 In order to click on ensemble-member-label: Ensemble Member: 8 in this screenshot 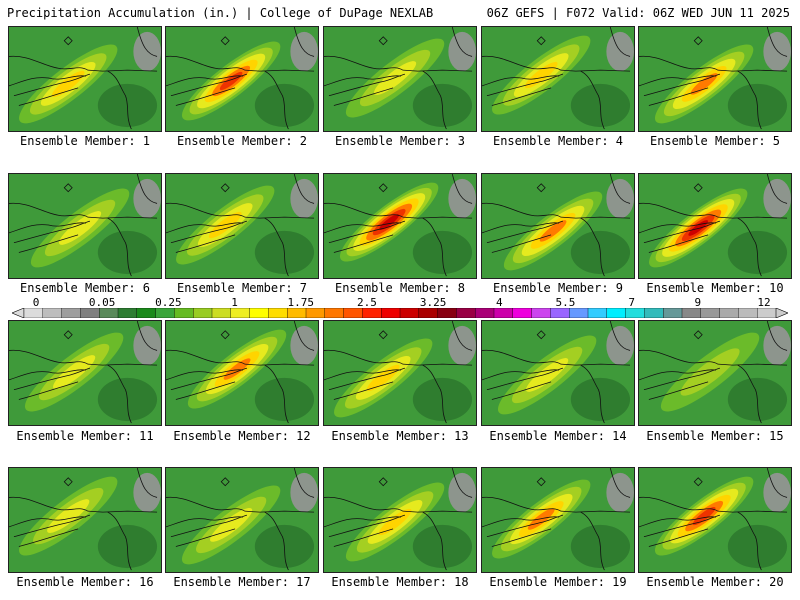, I will do `click(400, 288)`.